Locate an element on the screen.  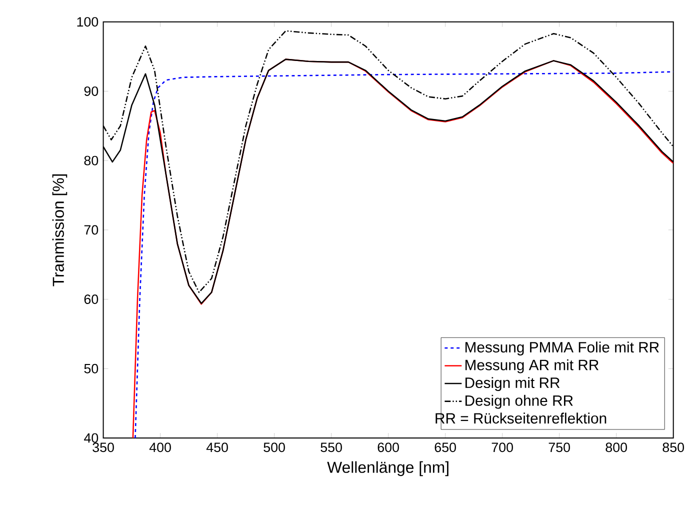
y-tick-label: 70 is located at coordinates (91, 230).